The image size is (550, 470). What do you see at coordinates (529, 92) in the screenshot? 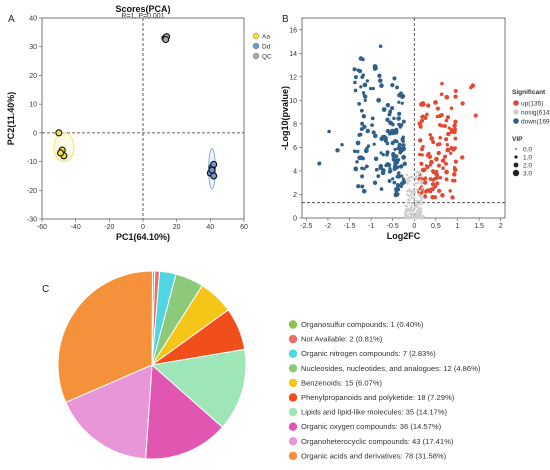
I see `volcano-legend-title: Significant` at bounding box center [529, 92].